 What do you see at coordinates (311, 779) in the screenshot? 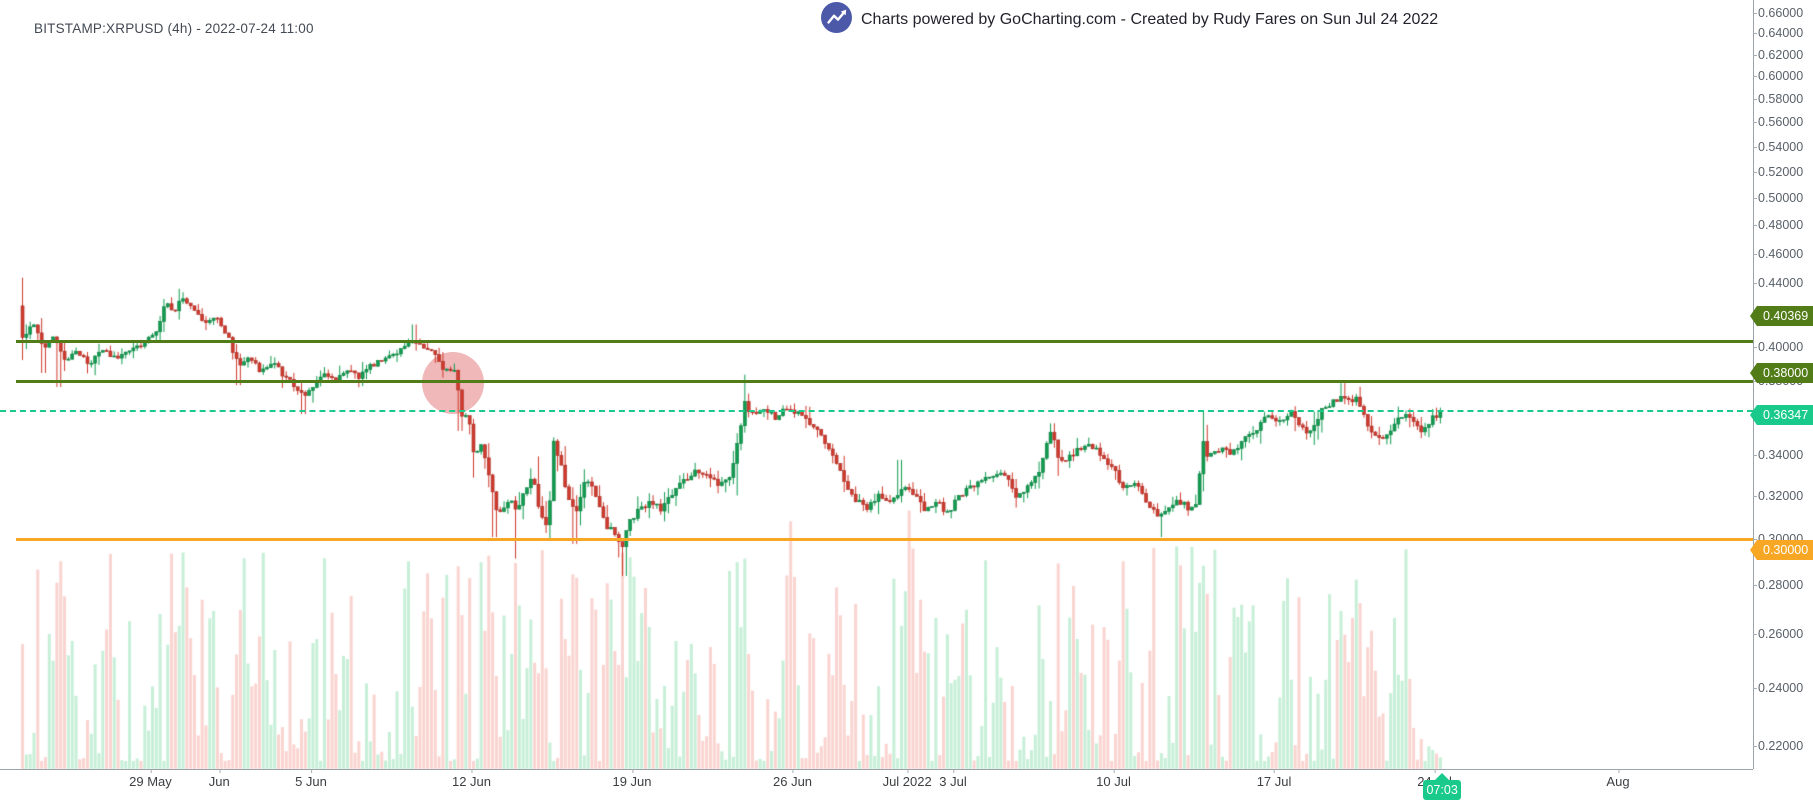
I see `time-tick-label: 5 Jun` at bounding box center [311, 779].